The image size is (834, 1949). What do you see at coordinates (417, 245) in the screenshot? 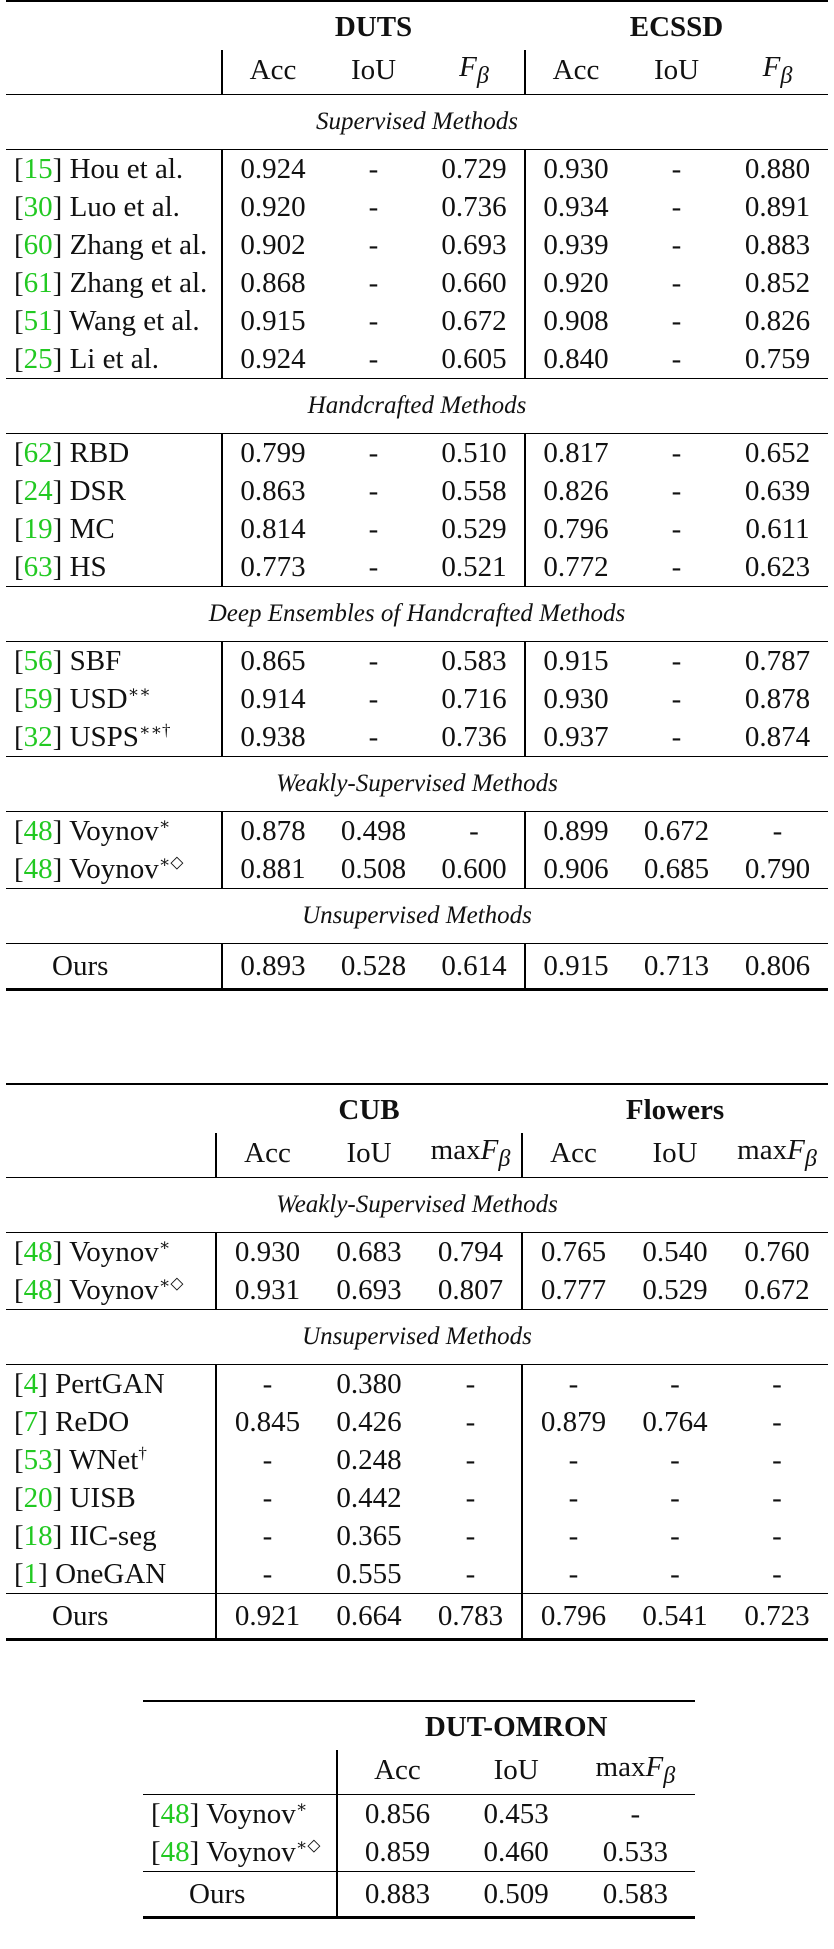
I see `table-row: [60] Zhang et al. 0.902 - 0.693 0.939 - 0.883` at bounding box center [417, 245].